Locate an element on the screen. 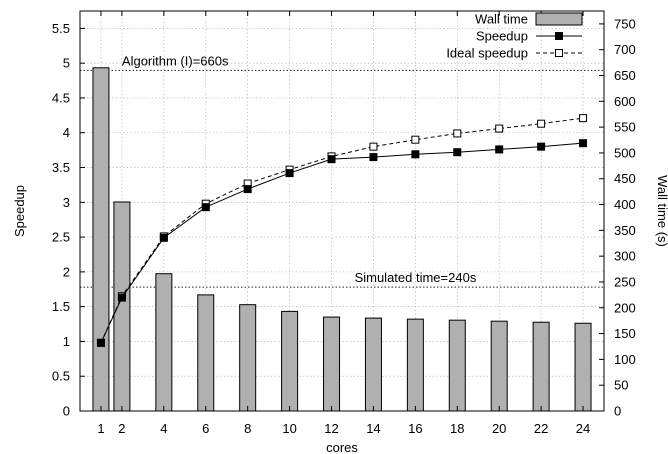  legend-marker-speedup is located at coordinates (559, 36).